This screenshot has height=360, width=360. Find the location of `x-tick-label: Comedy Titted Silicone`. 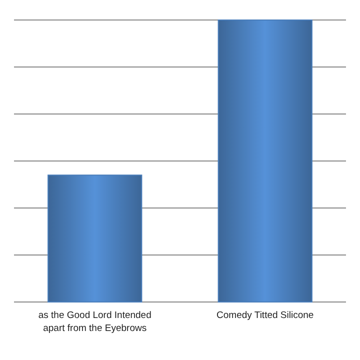

x-tick-label: Comedy Titted Silicone is located at coordinates (265, 315).